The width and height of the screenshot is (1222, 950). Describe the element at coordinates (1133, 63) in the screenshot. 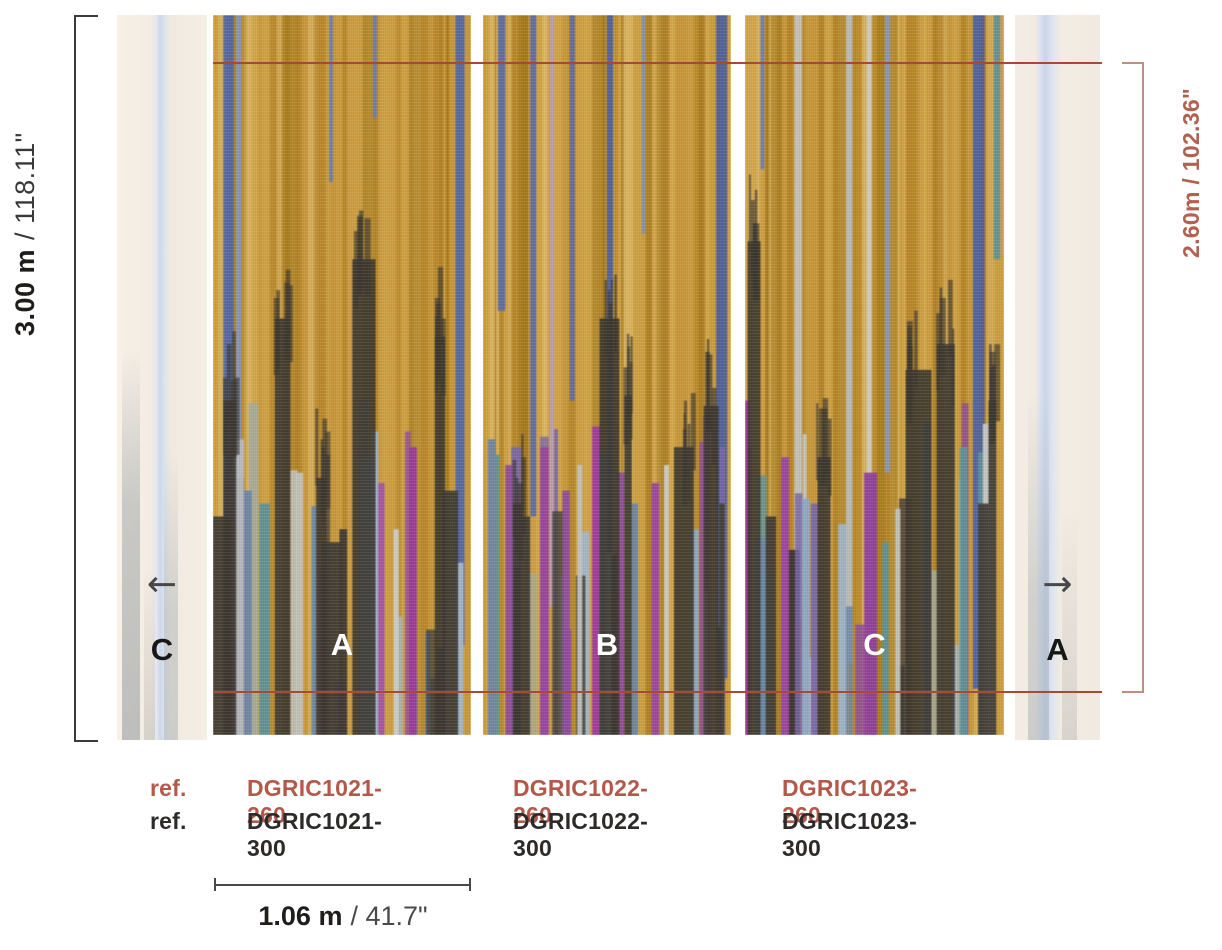

I see `cut-height-bracket-top-tick` at that location.